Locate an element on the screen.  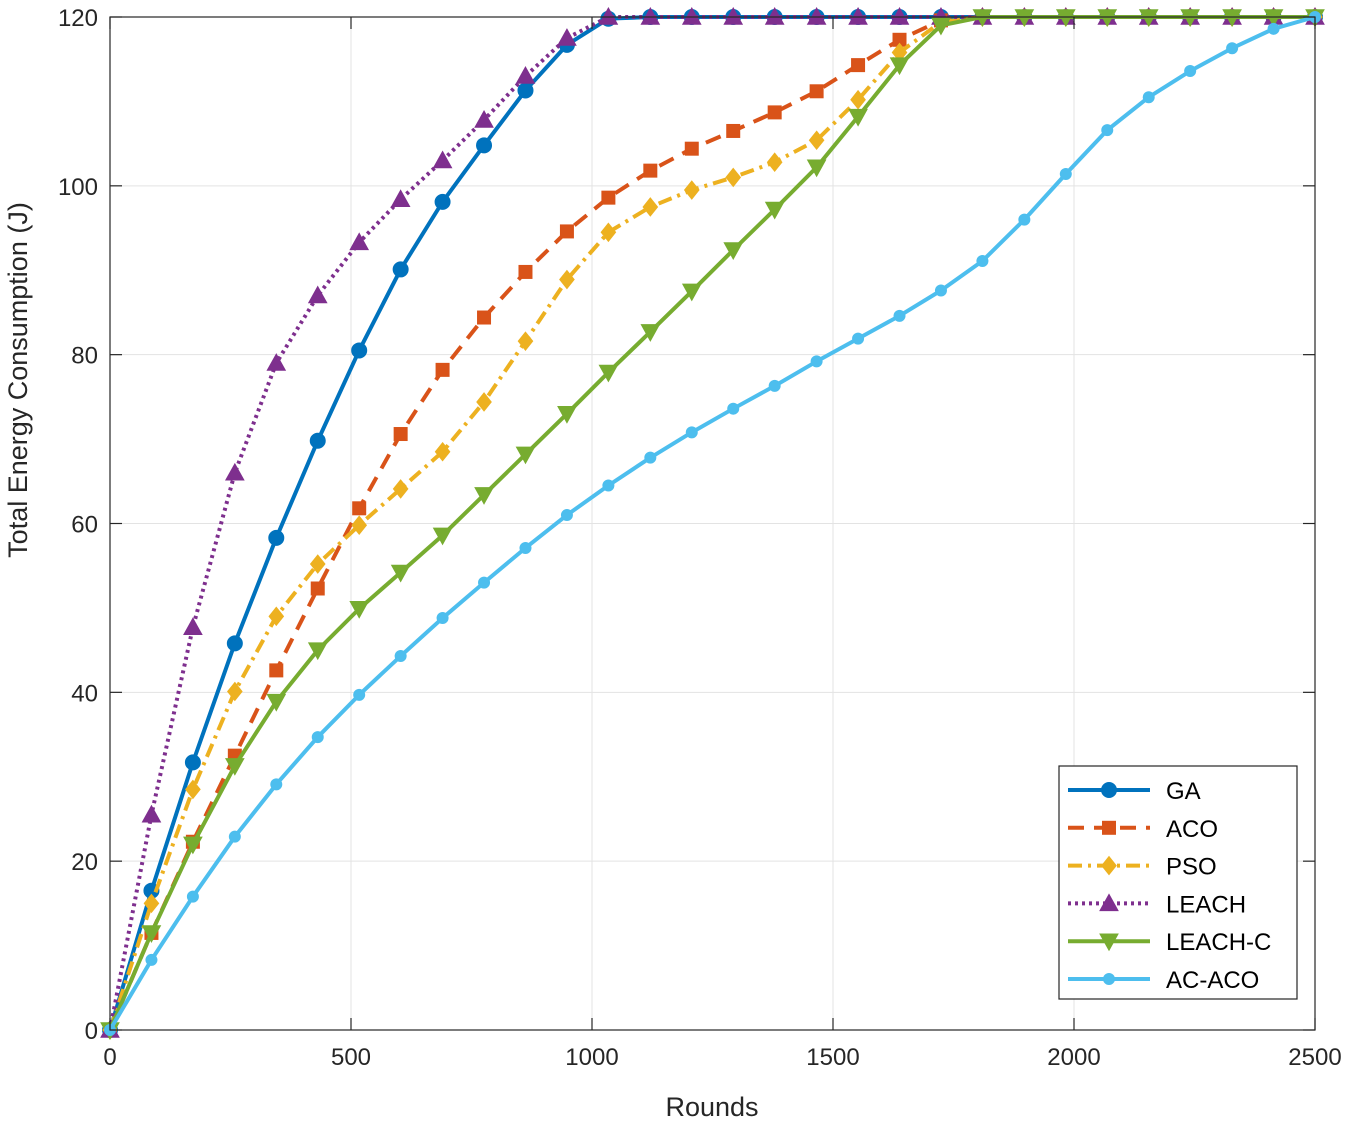
x-tick-label: 0 is located at coordinates (109, 1057).